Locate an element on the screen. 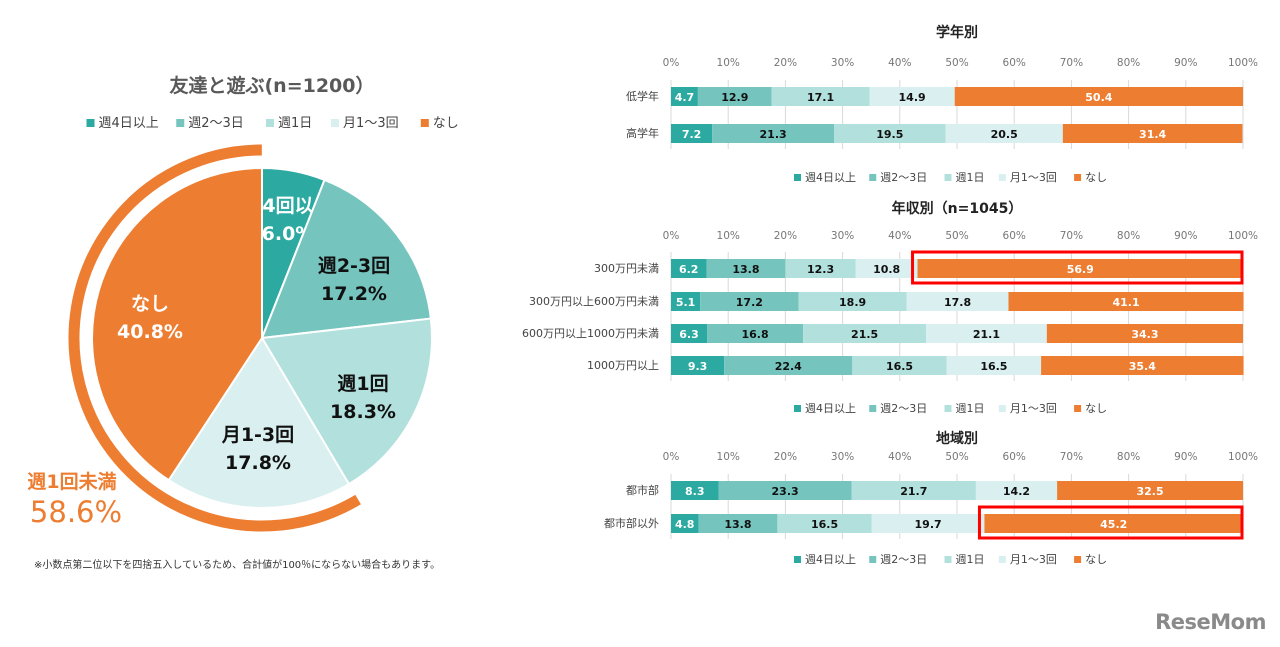 The image size is (1280, 647). bar-value-label: 6.2 is located at coordinates (689, 269).